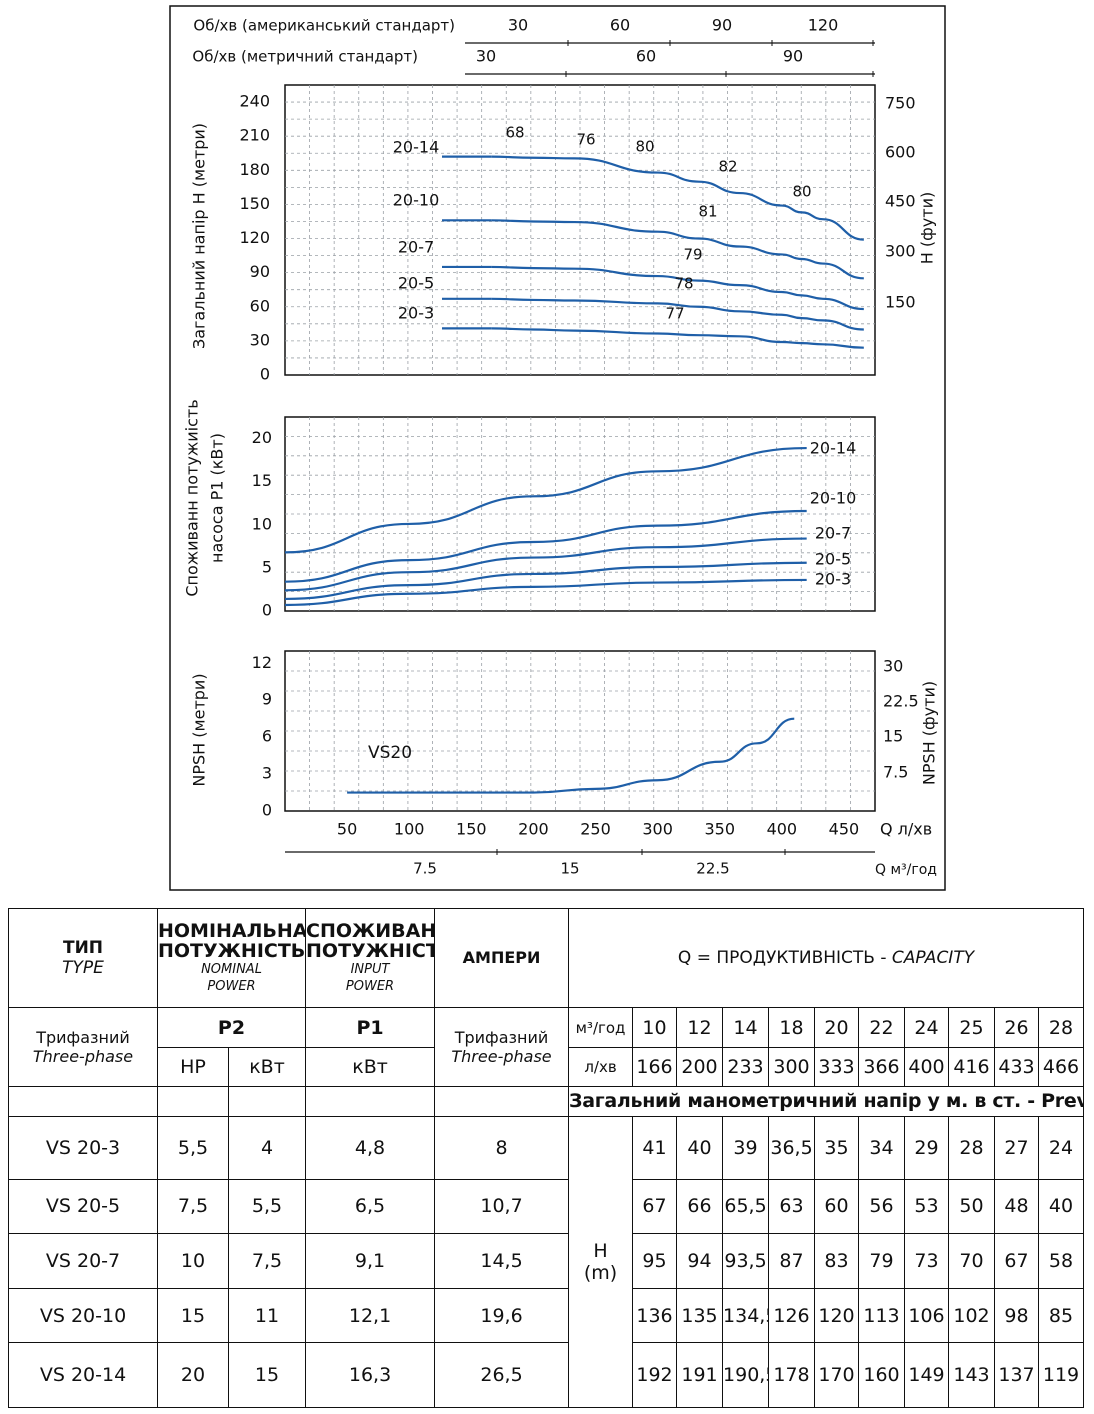 Image resolution: width=1094 pixels, height=1414 pixels. Describe the element at coordinates (1061, 1027) in the screenshot. I see `q-m3h-value: 28` at that location.